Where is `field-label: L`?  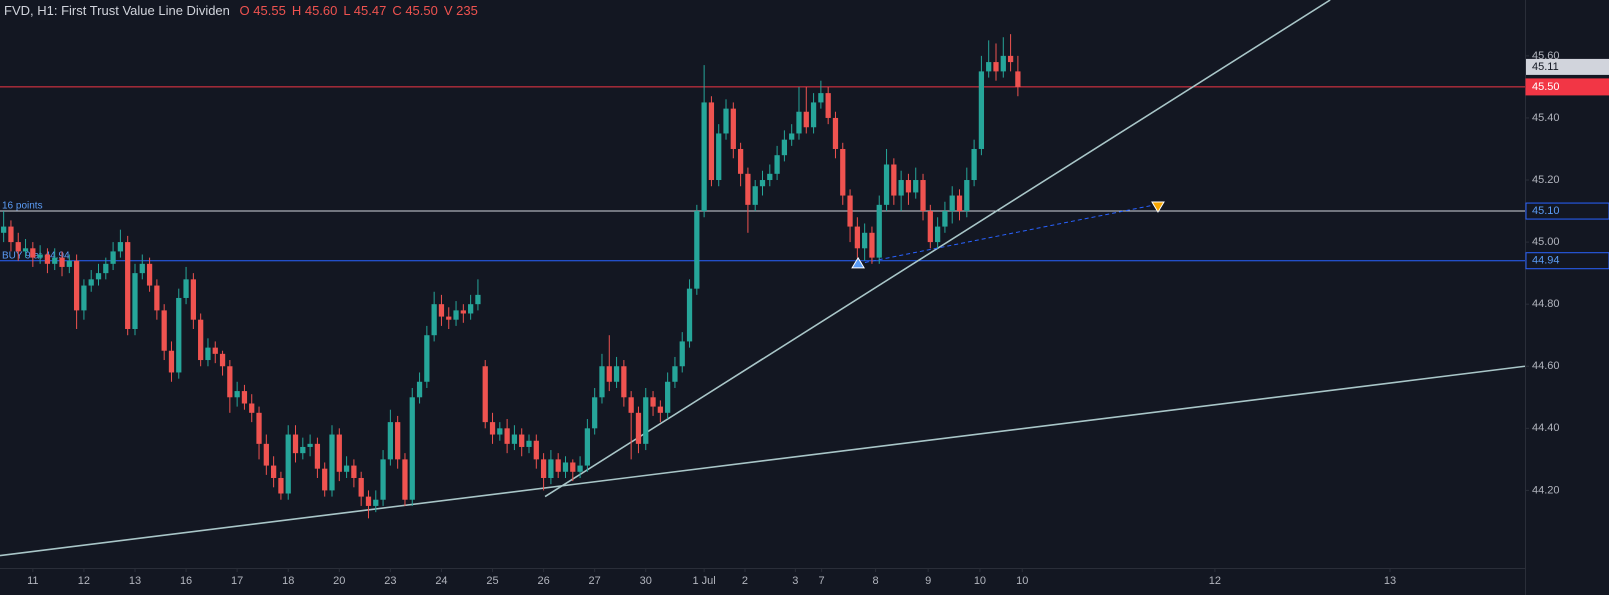 field-label: L is located at coordinates (347, 10).